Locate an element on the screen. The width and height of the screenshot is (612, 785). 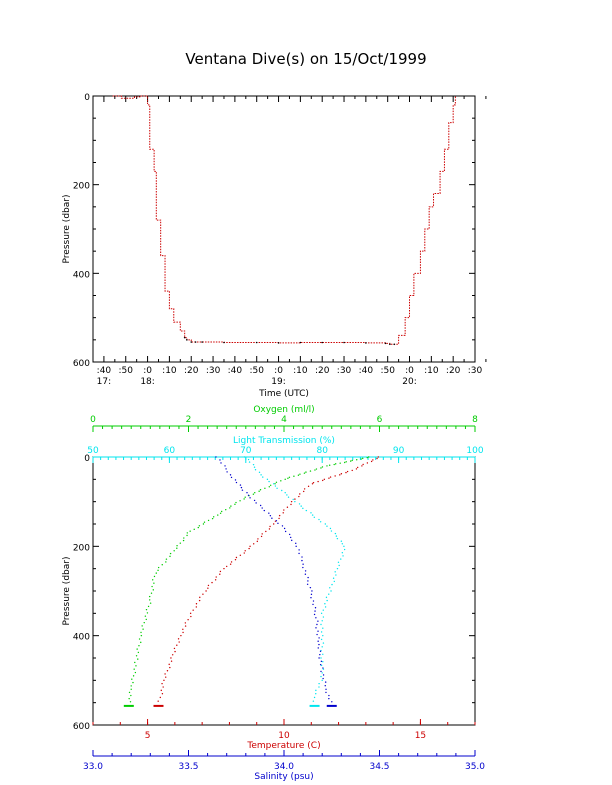
temperature-tick-label: 5 is located at coordinates (148, 736).